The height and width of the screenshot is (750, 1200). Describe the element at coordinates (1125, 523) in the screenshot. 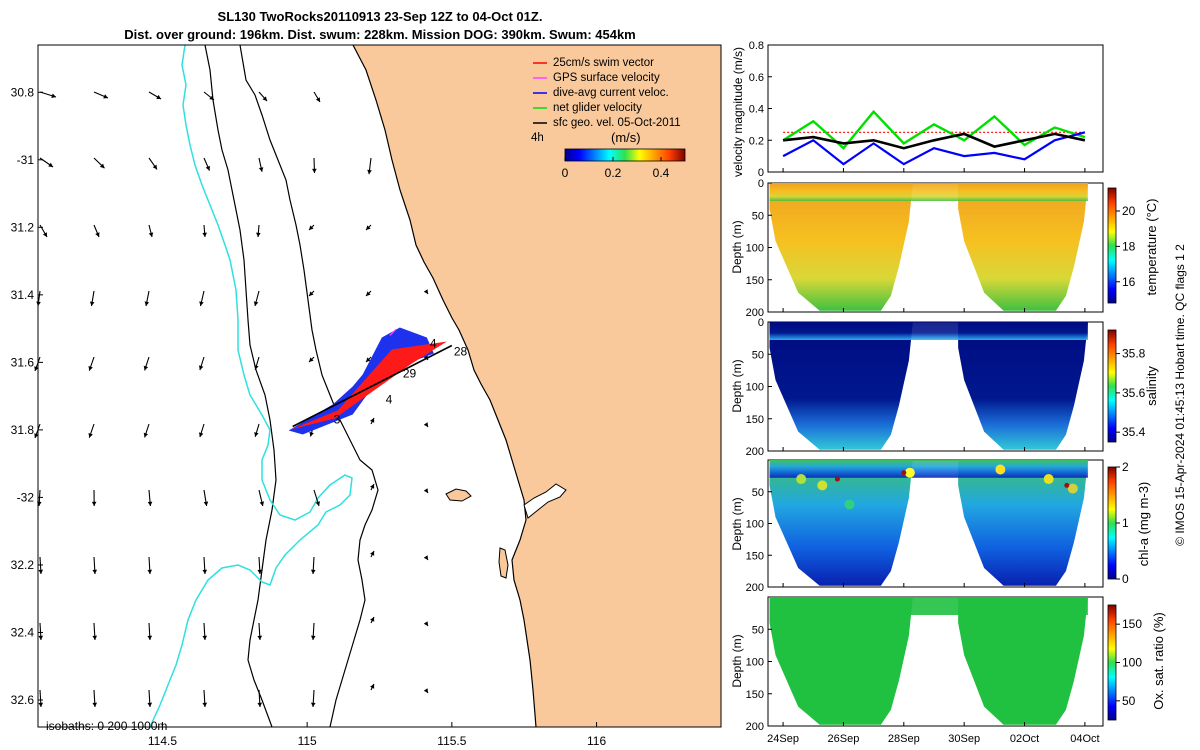

I see `colorbar-tick-label: 1` at that location.